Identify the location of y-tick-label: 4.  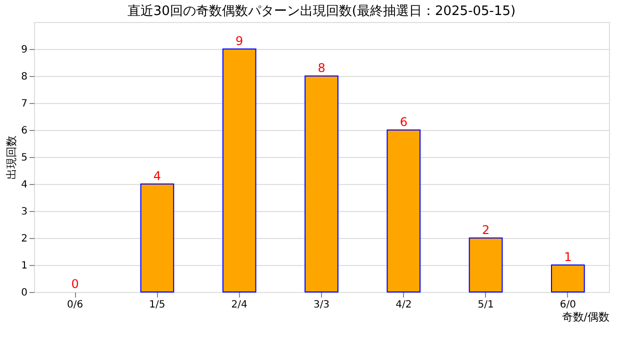
(24, 185).